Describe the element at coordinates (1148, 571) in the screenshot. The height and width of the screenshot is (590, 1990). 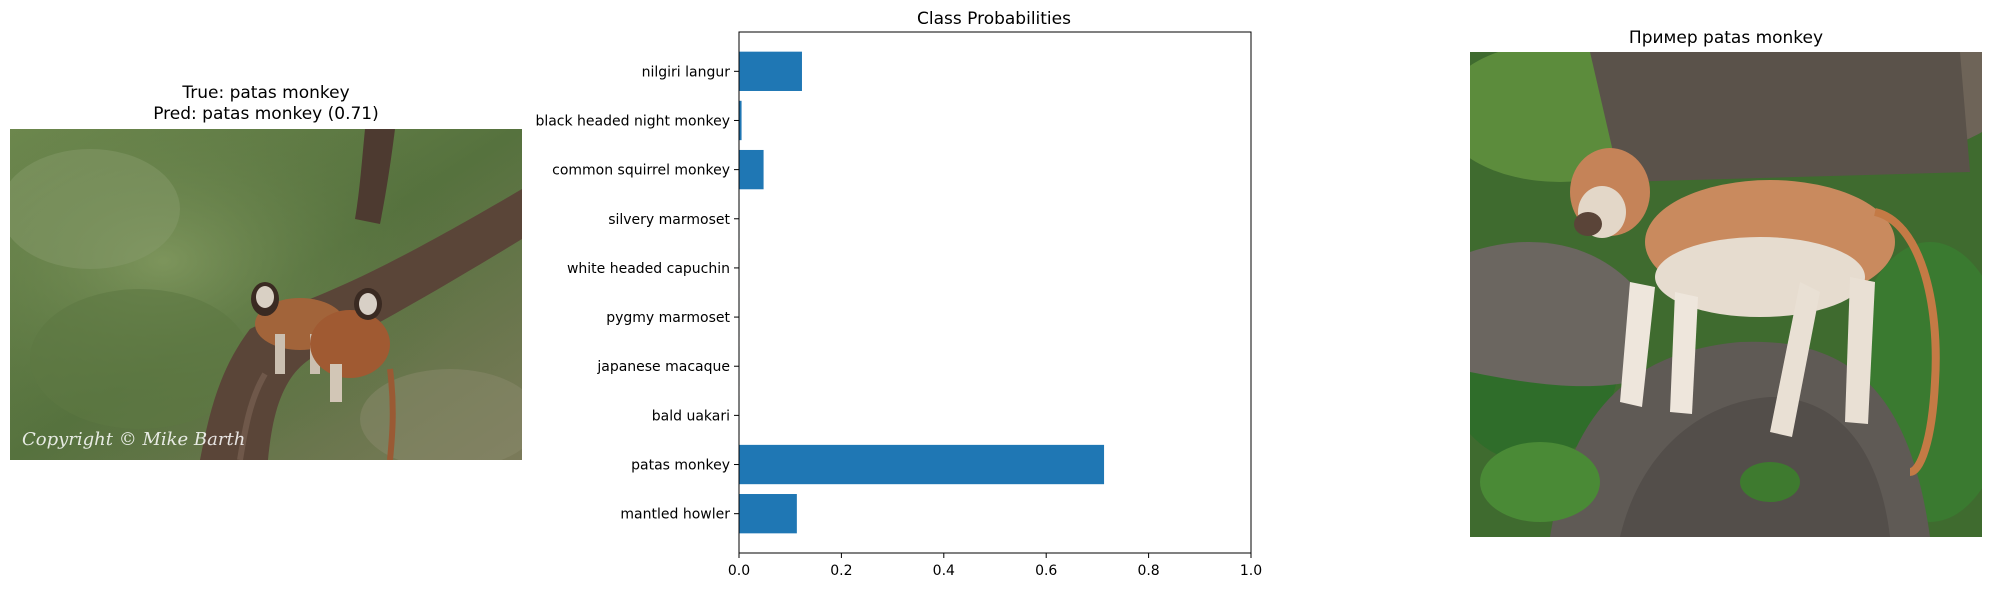
I see `x-tick-label-4: 0.8` at that location.